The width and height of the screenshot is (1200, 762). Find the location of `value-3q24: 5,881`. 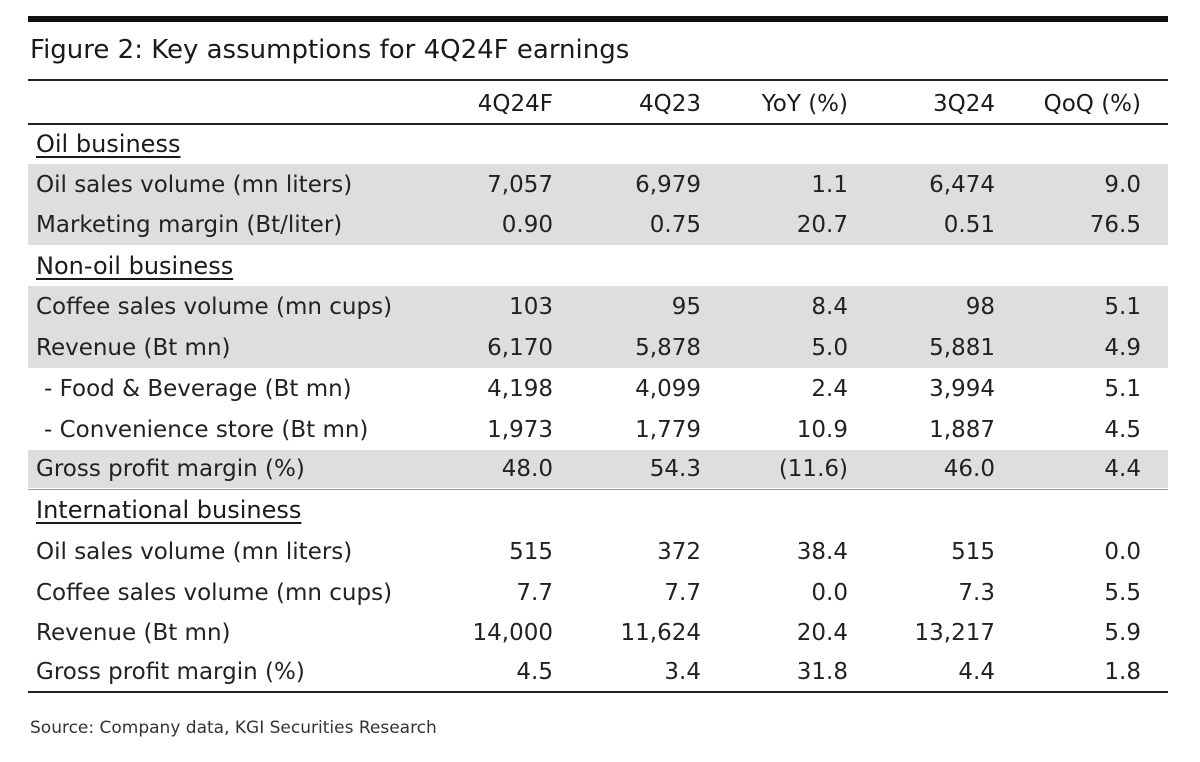

value-3q24: 5,881 is located at coordinates (962, 347).